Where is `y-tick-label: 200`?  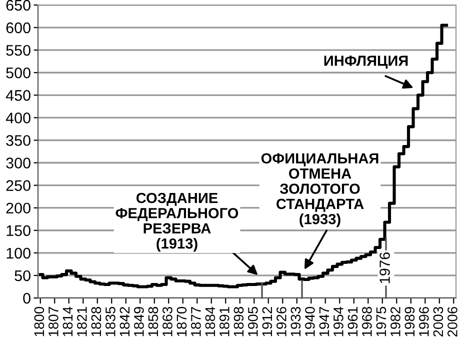 y-tick-label: 200 is located at coordinates (18, 208).